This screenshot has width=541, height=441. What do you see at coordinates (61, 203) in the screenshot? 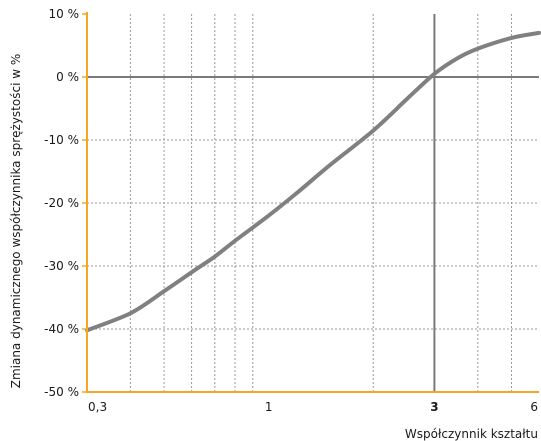
I see `y-tick-label: -20 %` at bounding box center [61, 203].